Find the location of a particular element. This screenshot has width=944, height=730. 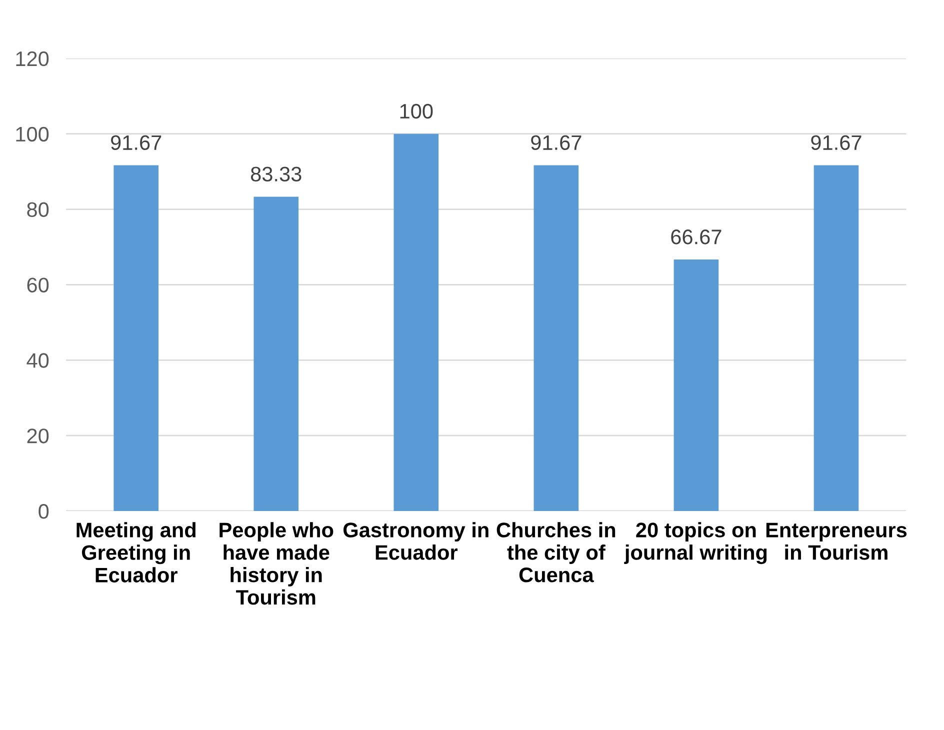

data-label: 100 is located at coordinates (416, 111).